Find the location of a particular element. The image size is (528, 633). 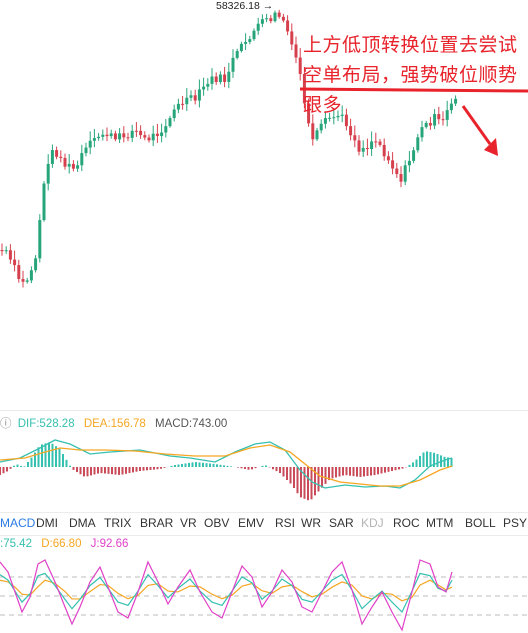

tab-rsi: RSI is located at coordinates (285, 523).